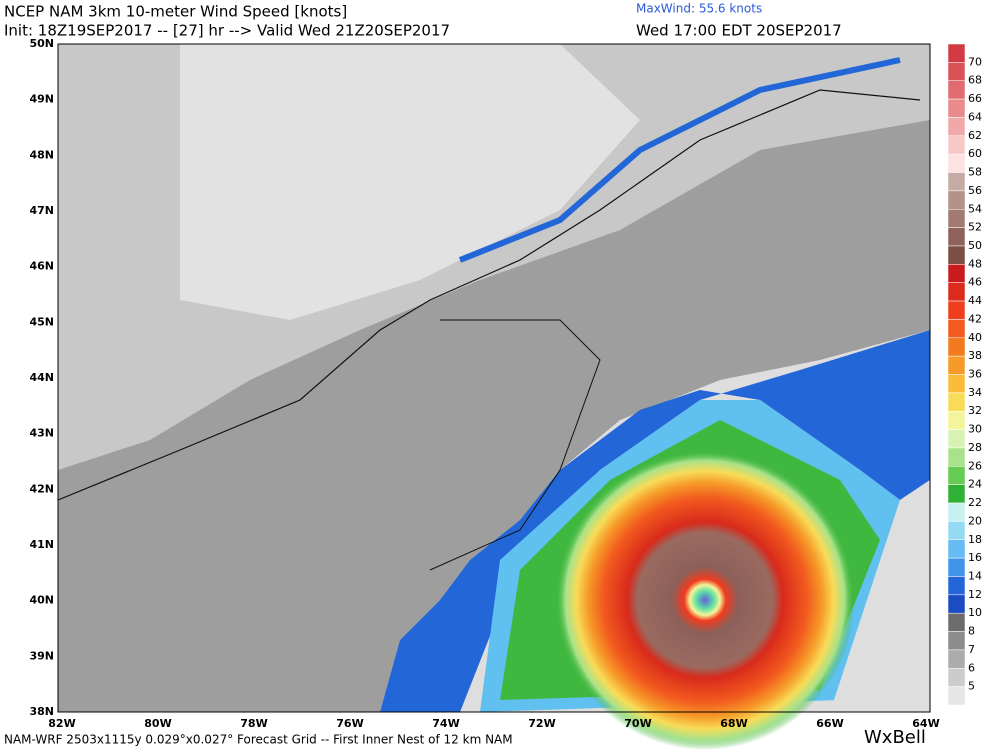  Describe the element at coordinates (515, 445) in the screenshot. I see `coastline` at that location.